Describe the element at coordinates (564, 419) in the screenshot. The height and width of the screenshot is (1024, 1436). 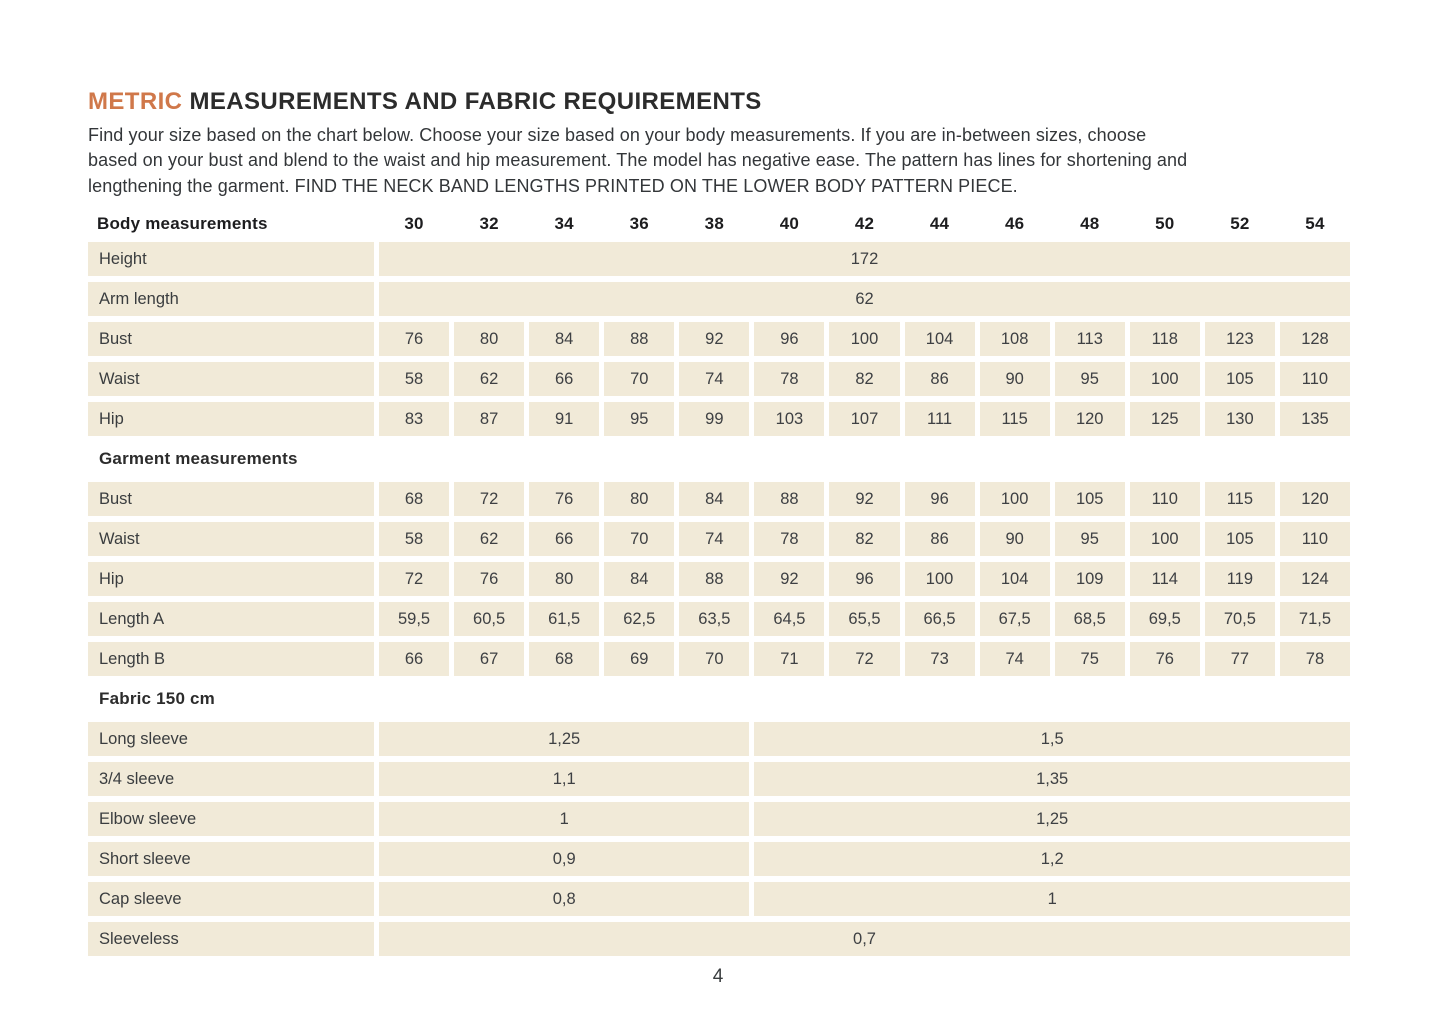
I see `body-value-cell: 91` at that location.